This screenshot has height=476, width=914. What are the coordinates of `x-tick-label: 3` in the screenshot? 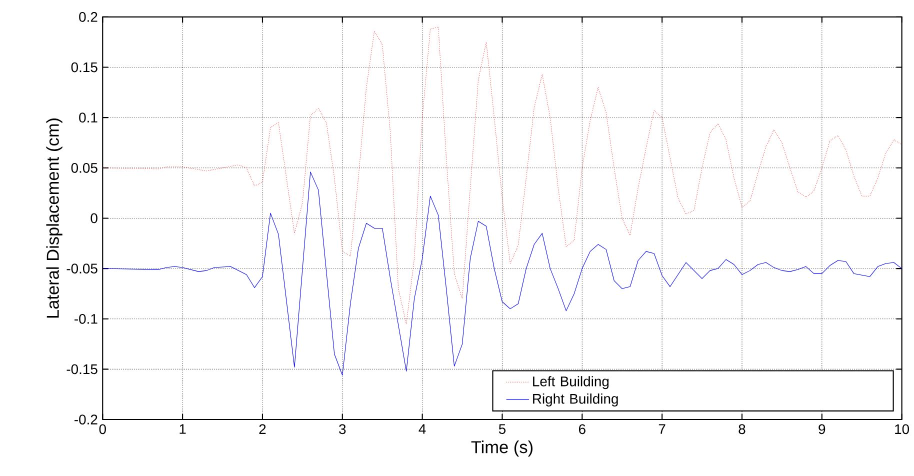 It's located at (342, 429).